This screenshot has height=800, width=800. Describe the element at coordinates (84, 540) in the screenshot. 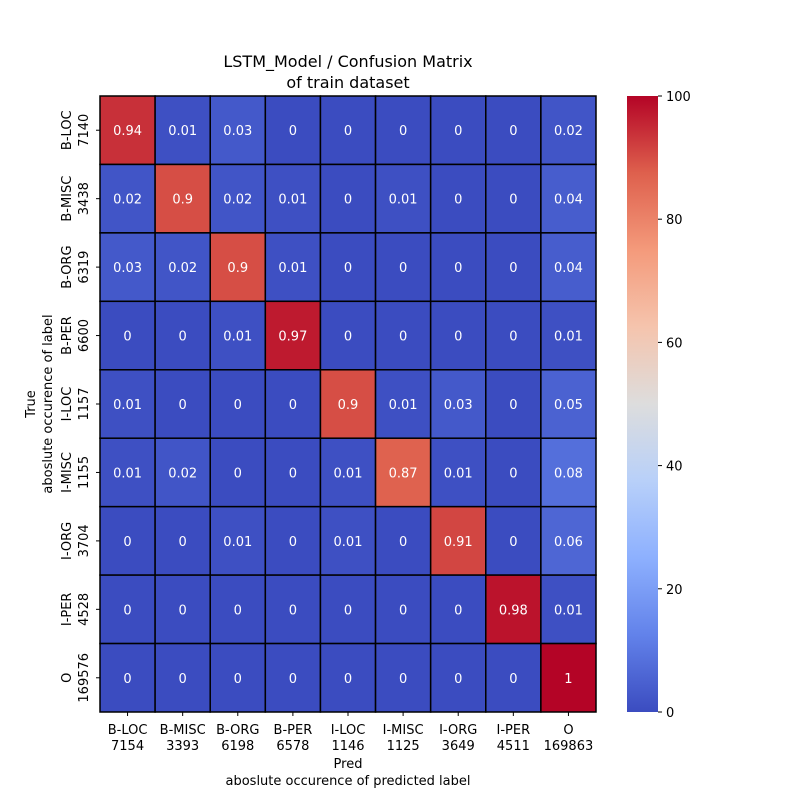

I see `y-tick-count: 3704` at that location.